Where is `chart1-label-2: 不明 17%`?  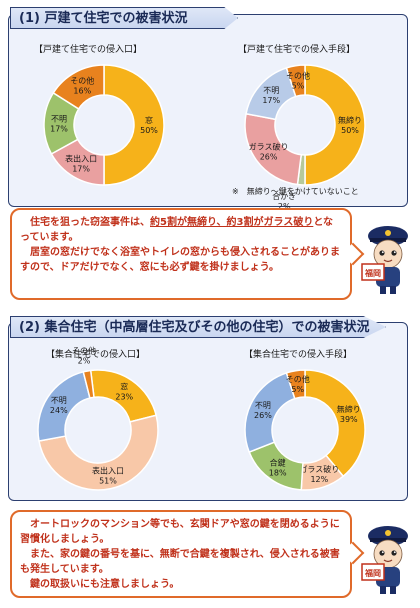 chart1-label-2: 不明 17% is located at coordinates (59, 124).